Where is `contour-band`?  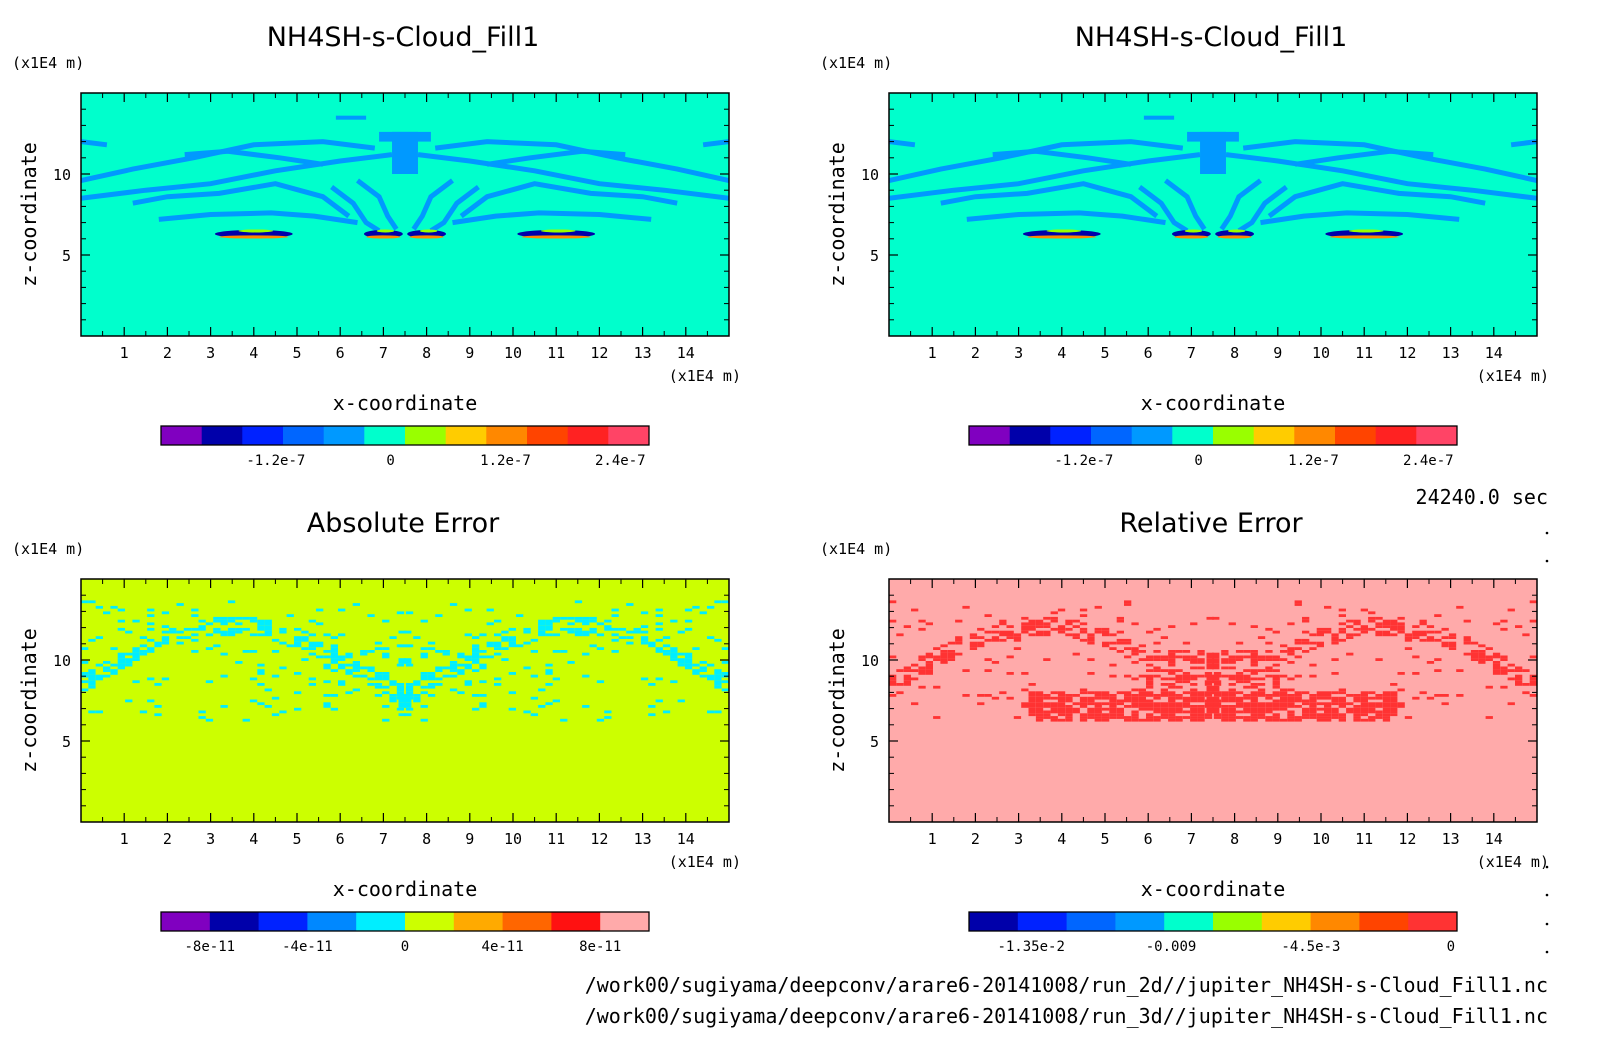 contour-band is located at coordinates (377, 204).